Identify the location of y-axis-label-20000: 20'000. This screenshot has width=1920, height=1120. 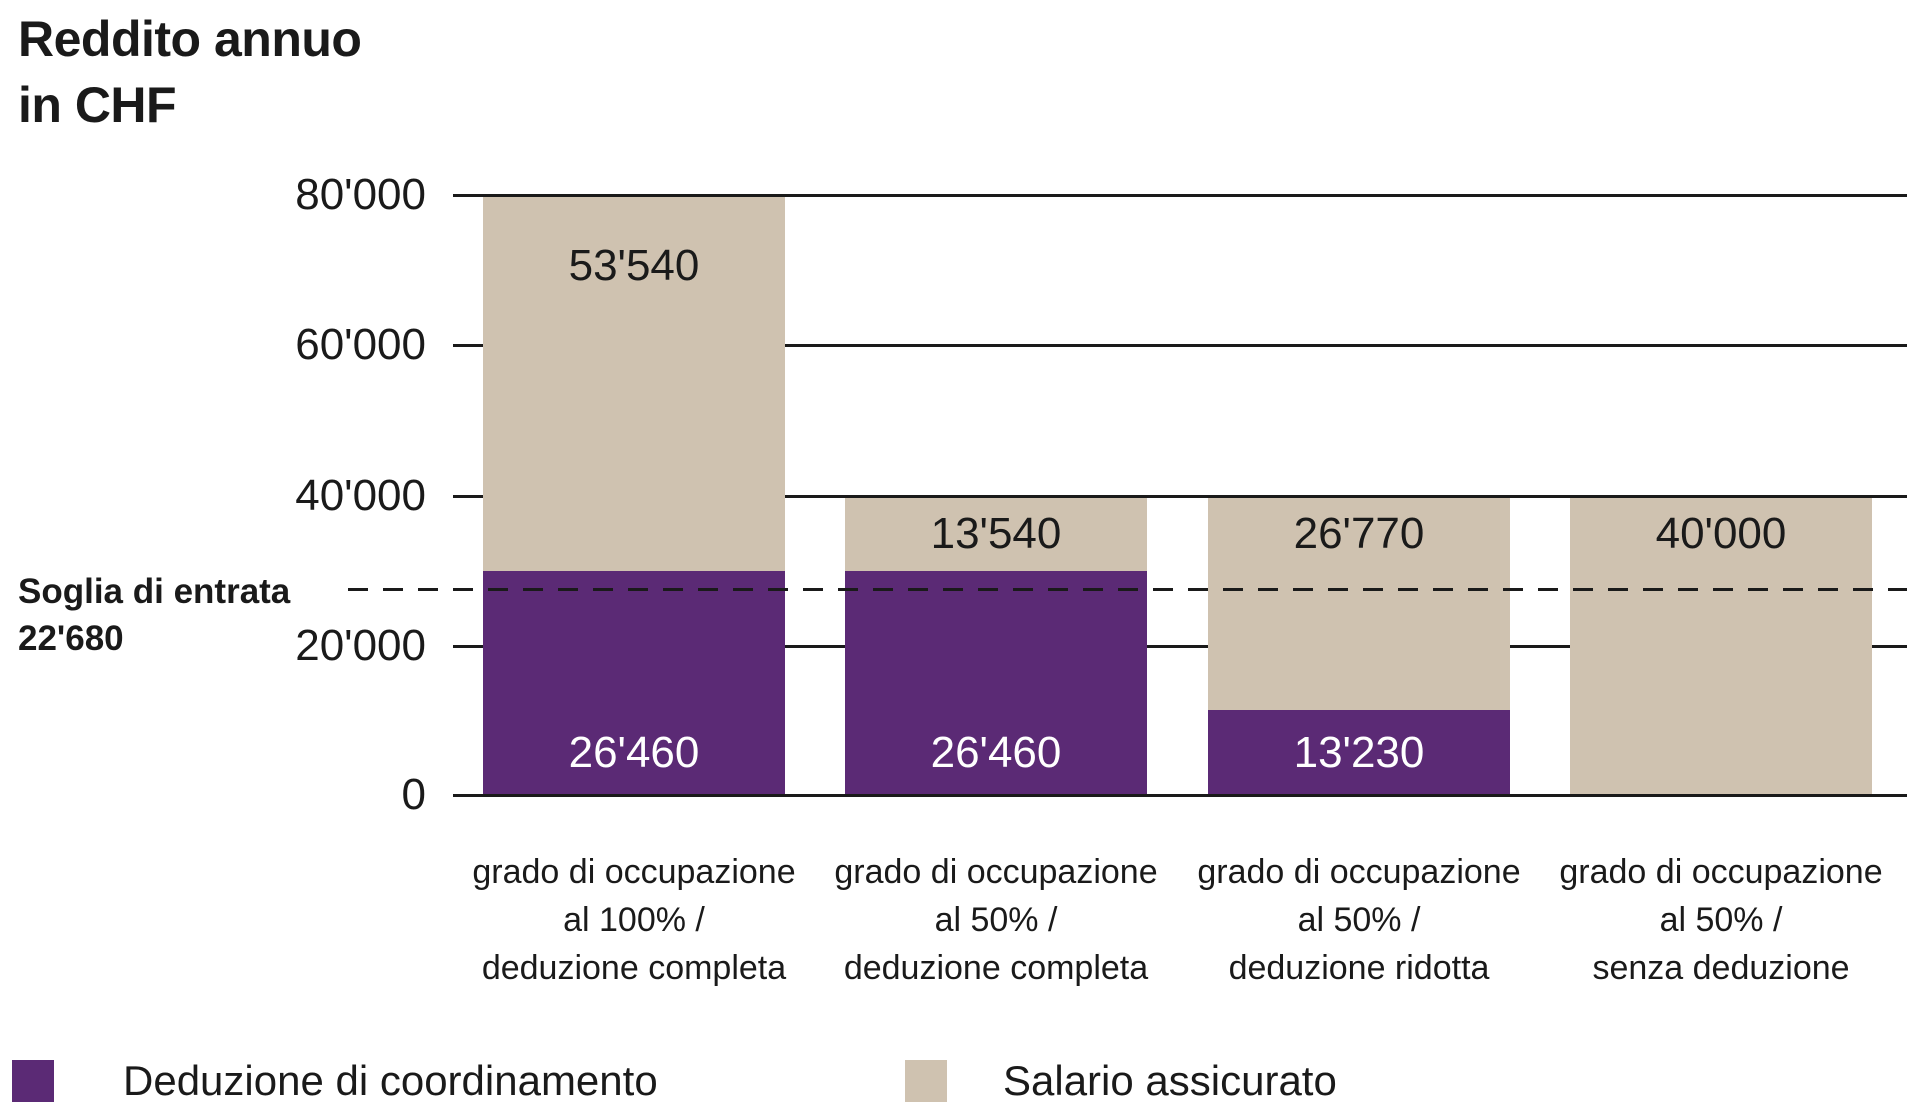
(360, 645).